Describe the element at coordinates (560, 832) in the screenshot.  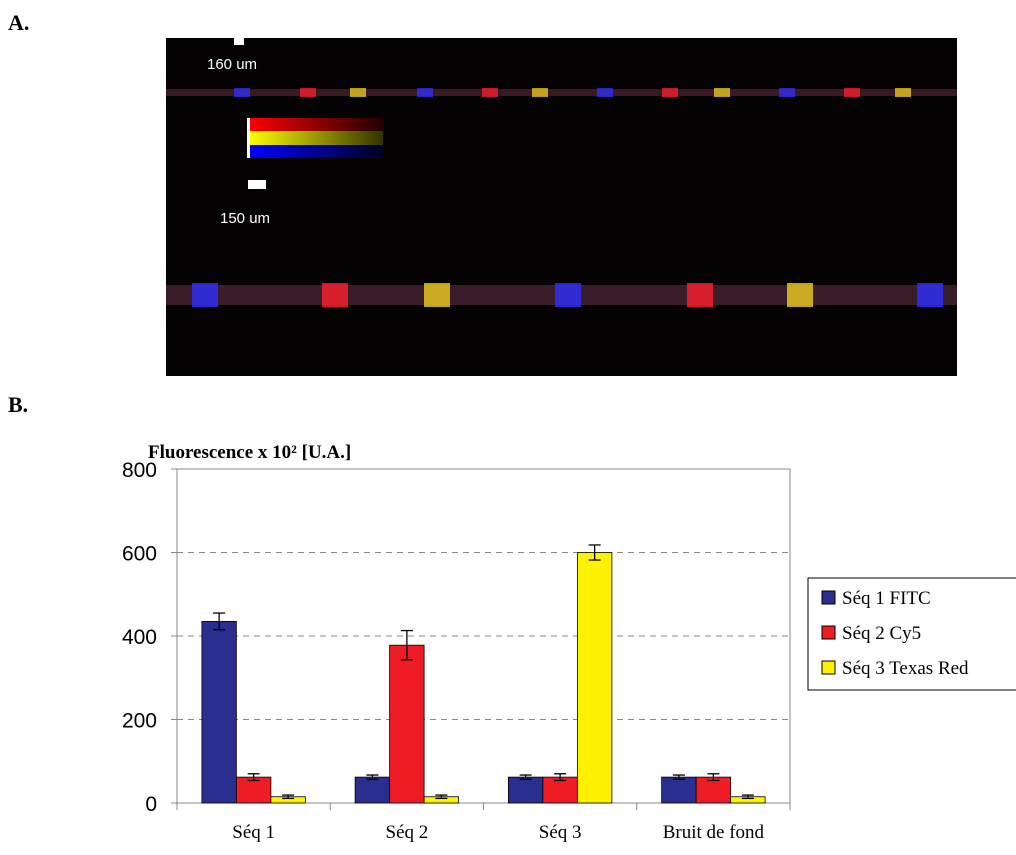
I see `x-tick-label: Séq 3` at that location.